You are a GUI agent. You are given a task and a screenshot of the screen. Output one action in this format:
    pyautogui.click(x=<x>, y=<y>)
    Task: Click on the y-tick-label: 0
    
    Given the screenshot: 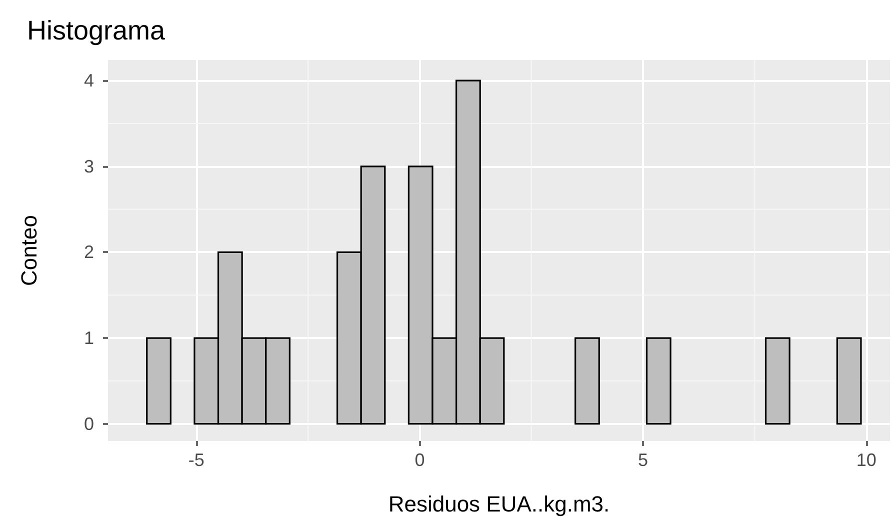 What is the action you would take?
    pyautogui.click(x=89, y=424)
    